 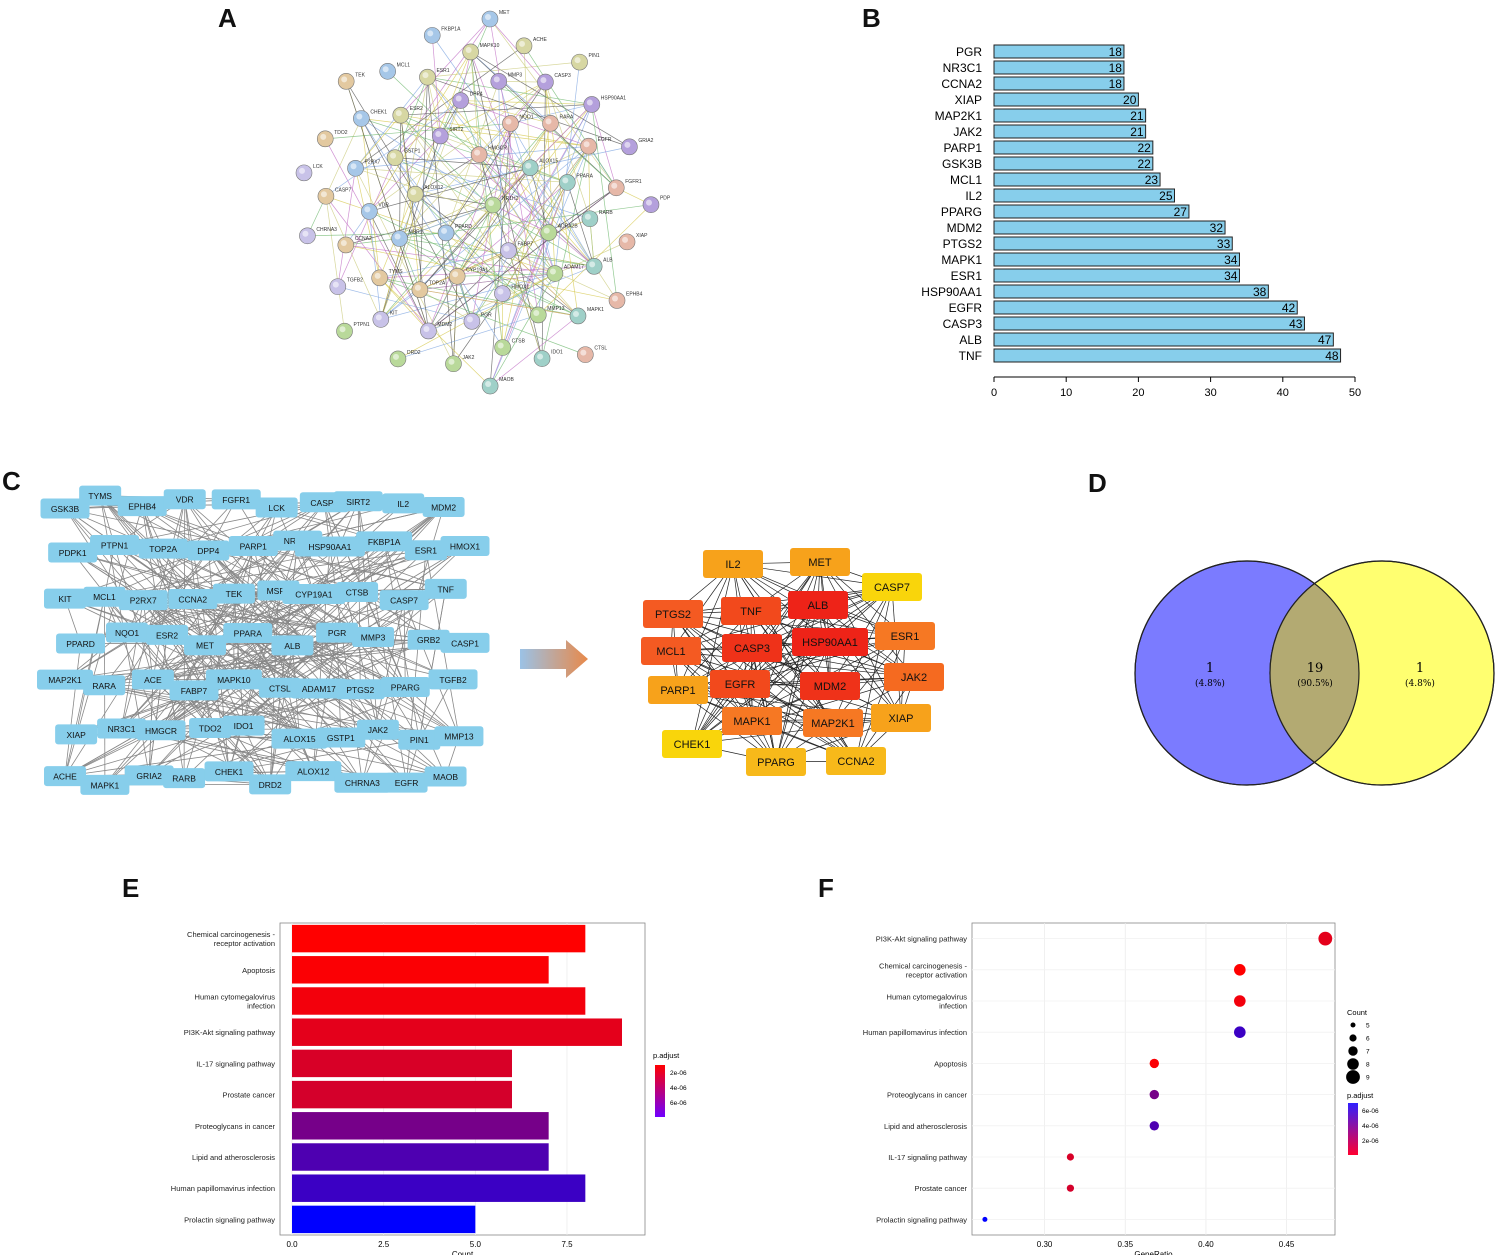 I want to click on network-node: TNF, so click(x=445, y=588).